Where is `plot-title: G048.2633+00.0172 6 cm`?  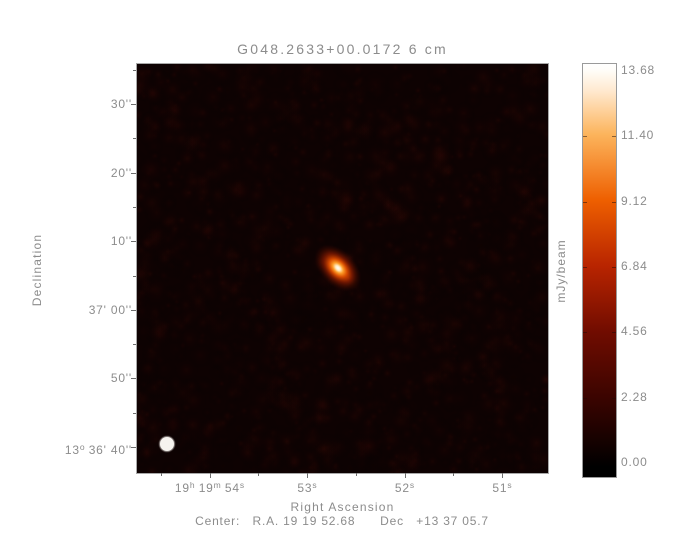 plot-title: G048.2633+00.0172 6 cm is located at coordinates (342, 49).